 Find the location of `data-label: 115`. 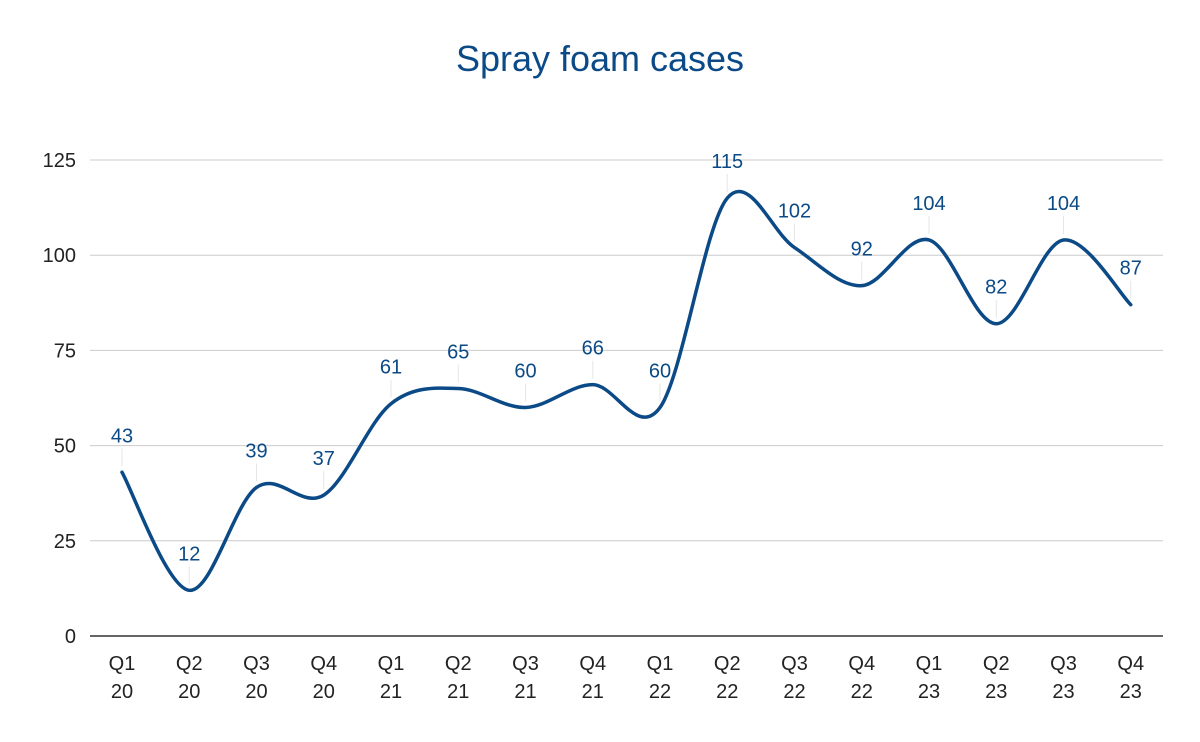

data-label: 115 is located at coordinates (727, 162).